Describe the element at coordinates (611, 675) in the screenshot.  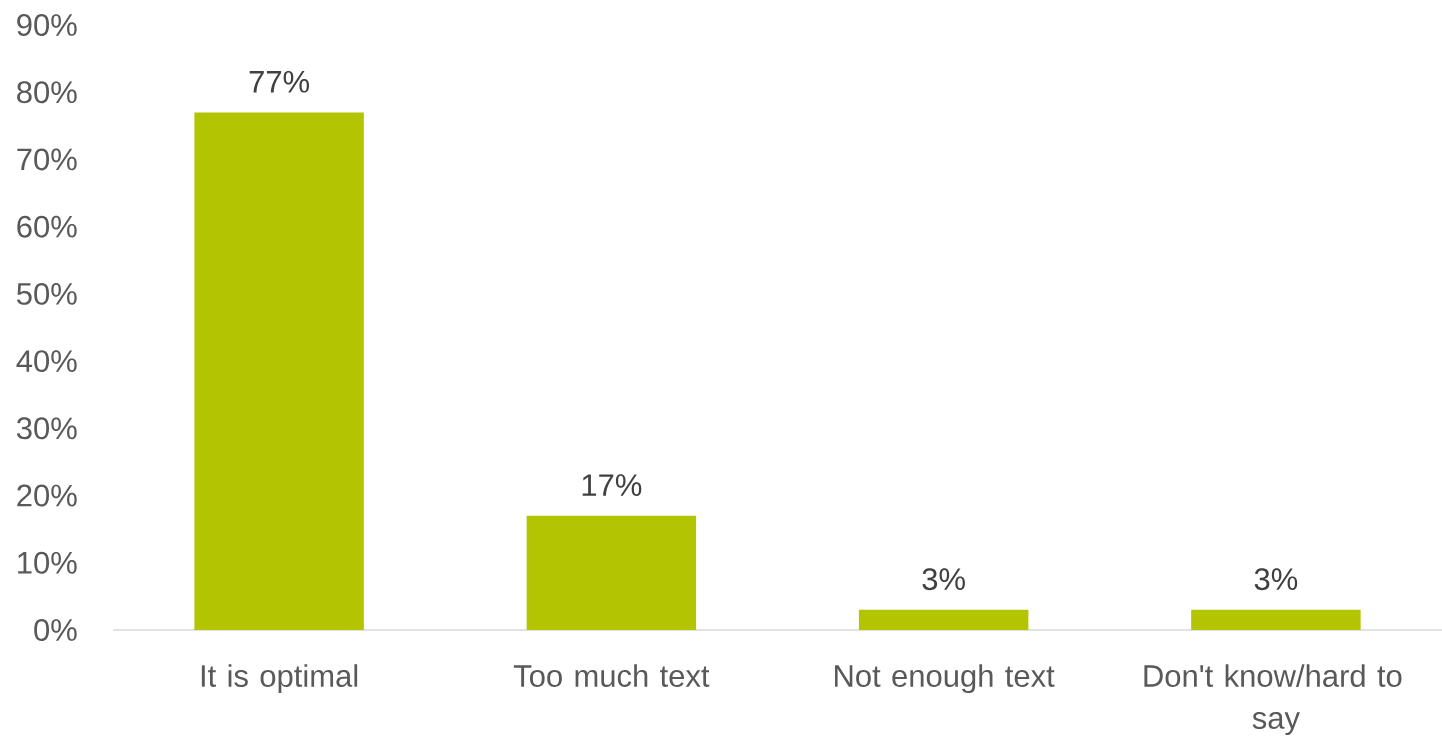
I see `x-tick-label: Too much text` at that location.